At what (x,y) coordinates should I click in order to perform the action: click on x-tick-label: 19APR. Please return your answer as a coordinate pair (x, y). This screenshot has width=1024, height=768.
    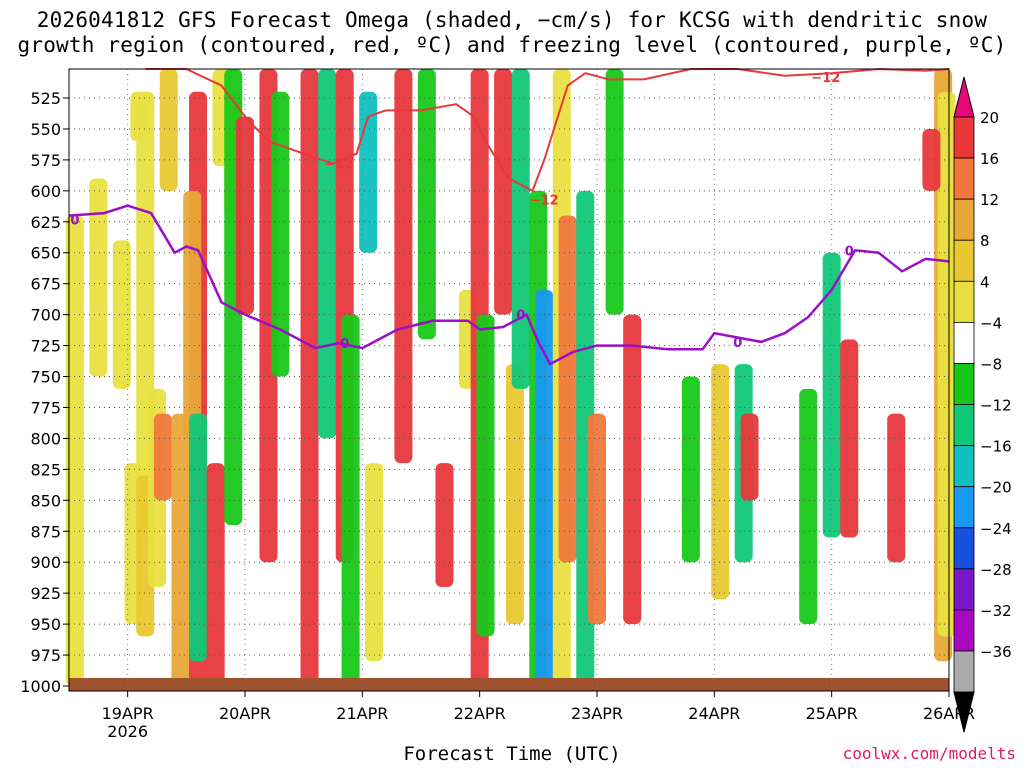
    Looking at the image, I should click on (128, 713).